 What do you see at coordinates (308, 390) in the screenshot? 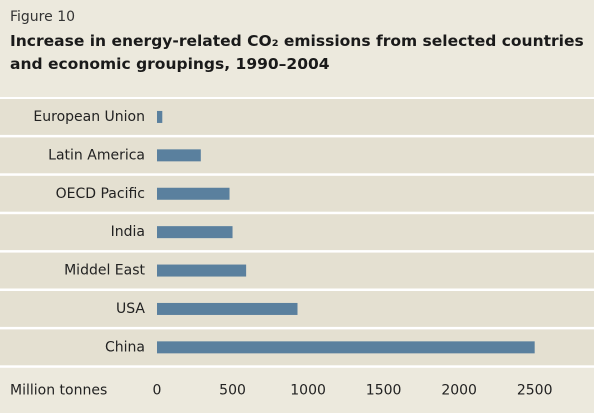
I see `x-tick-label: 1000` at bounding box center [308, 390].